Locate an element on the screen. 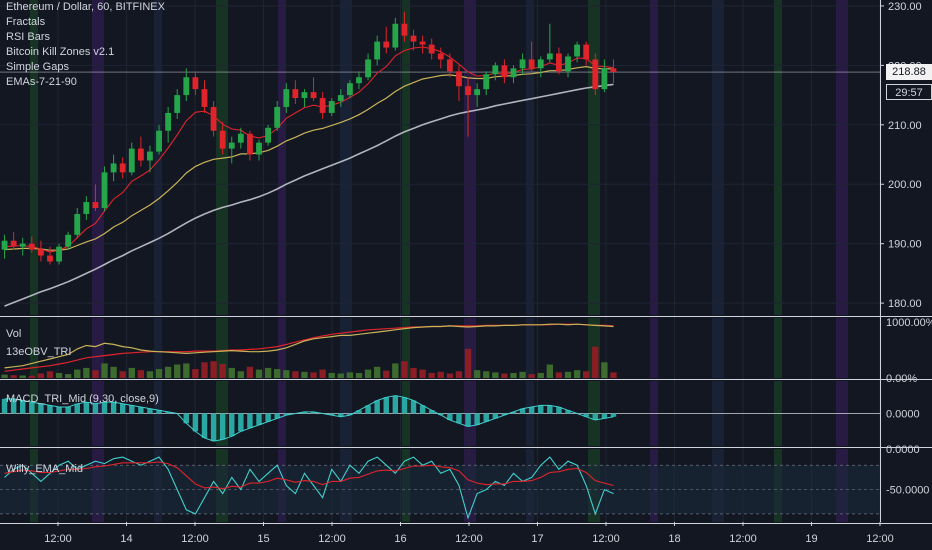  macd-pane is located at coordinates (440, 418).